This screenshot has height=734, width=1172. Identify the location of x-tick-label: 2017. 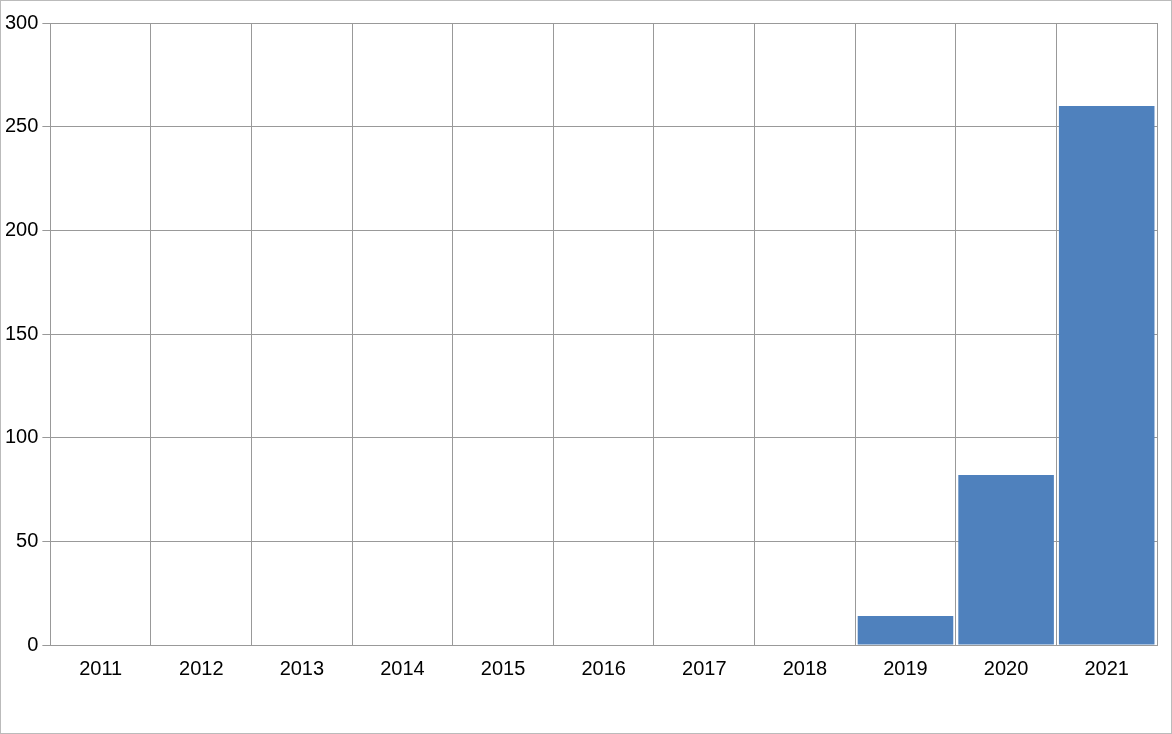
(704, 667).